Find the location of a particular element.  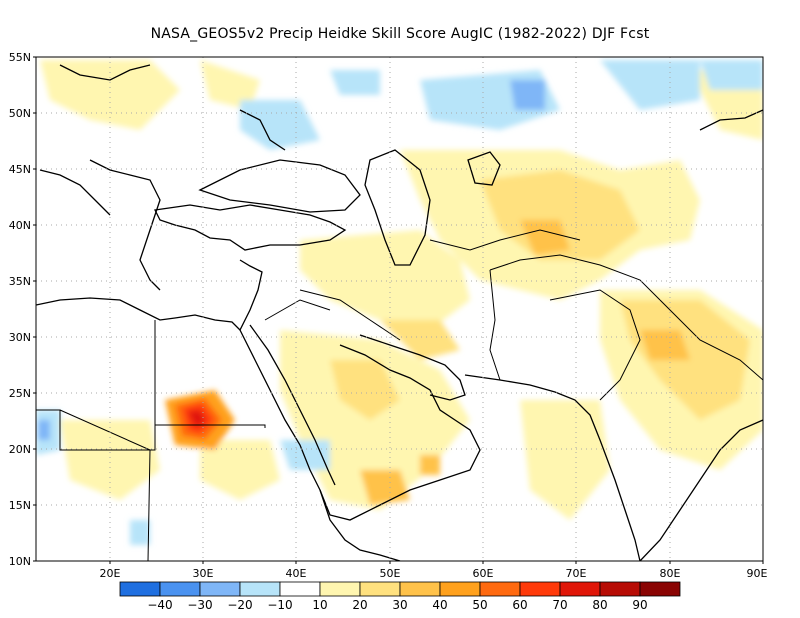

lat-label: 25N is located at coordinates (20, 393).